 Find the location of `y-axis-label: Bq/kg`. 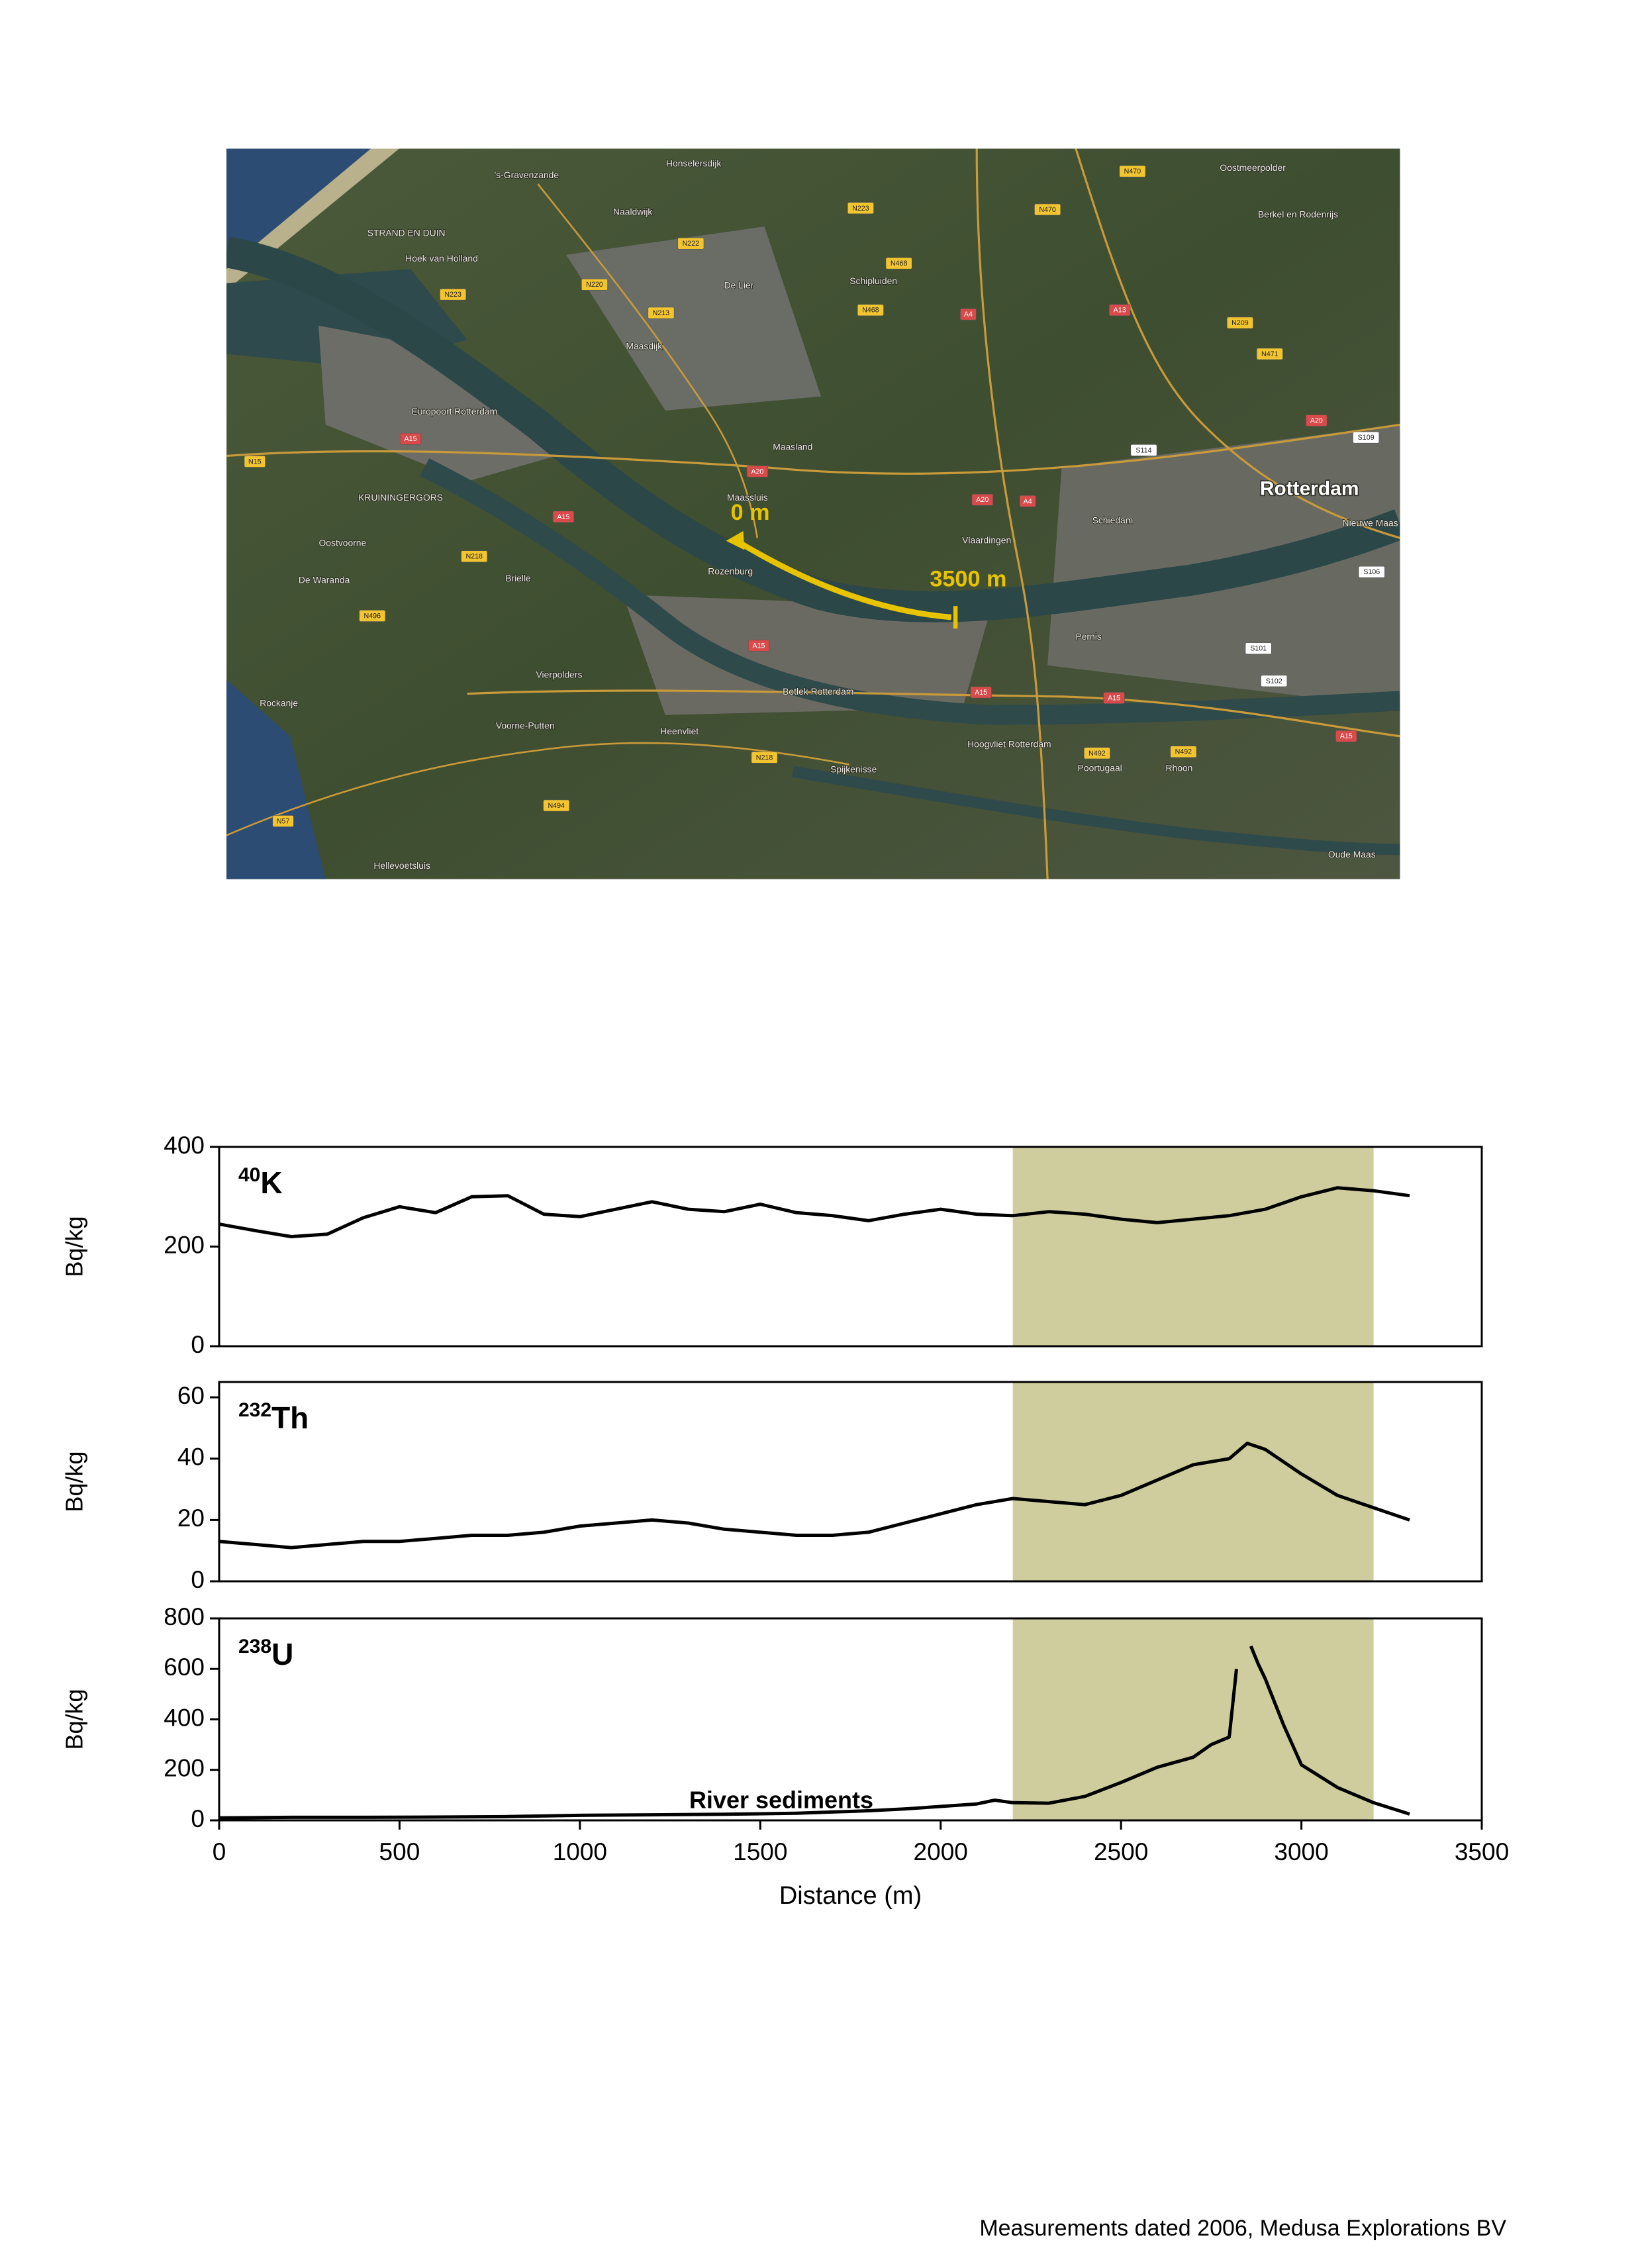

y-axis-label: Bq/kg is located at coordinates (74, 1246).